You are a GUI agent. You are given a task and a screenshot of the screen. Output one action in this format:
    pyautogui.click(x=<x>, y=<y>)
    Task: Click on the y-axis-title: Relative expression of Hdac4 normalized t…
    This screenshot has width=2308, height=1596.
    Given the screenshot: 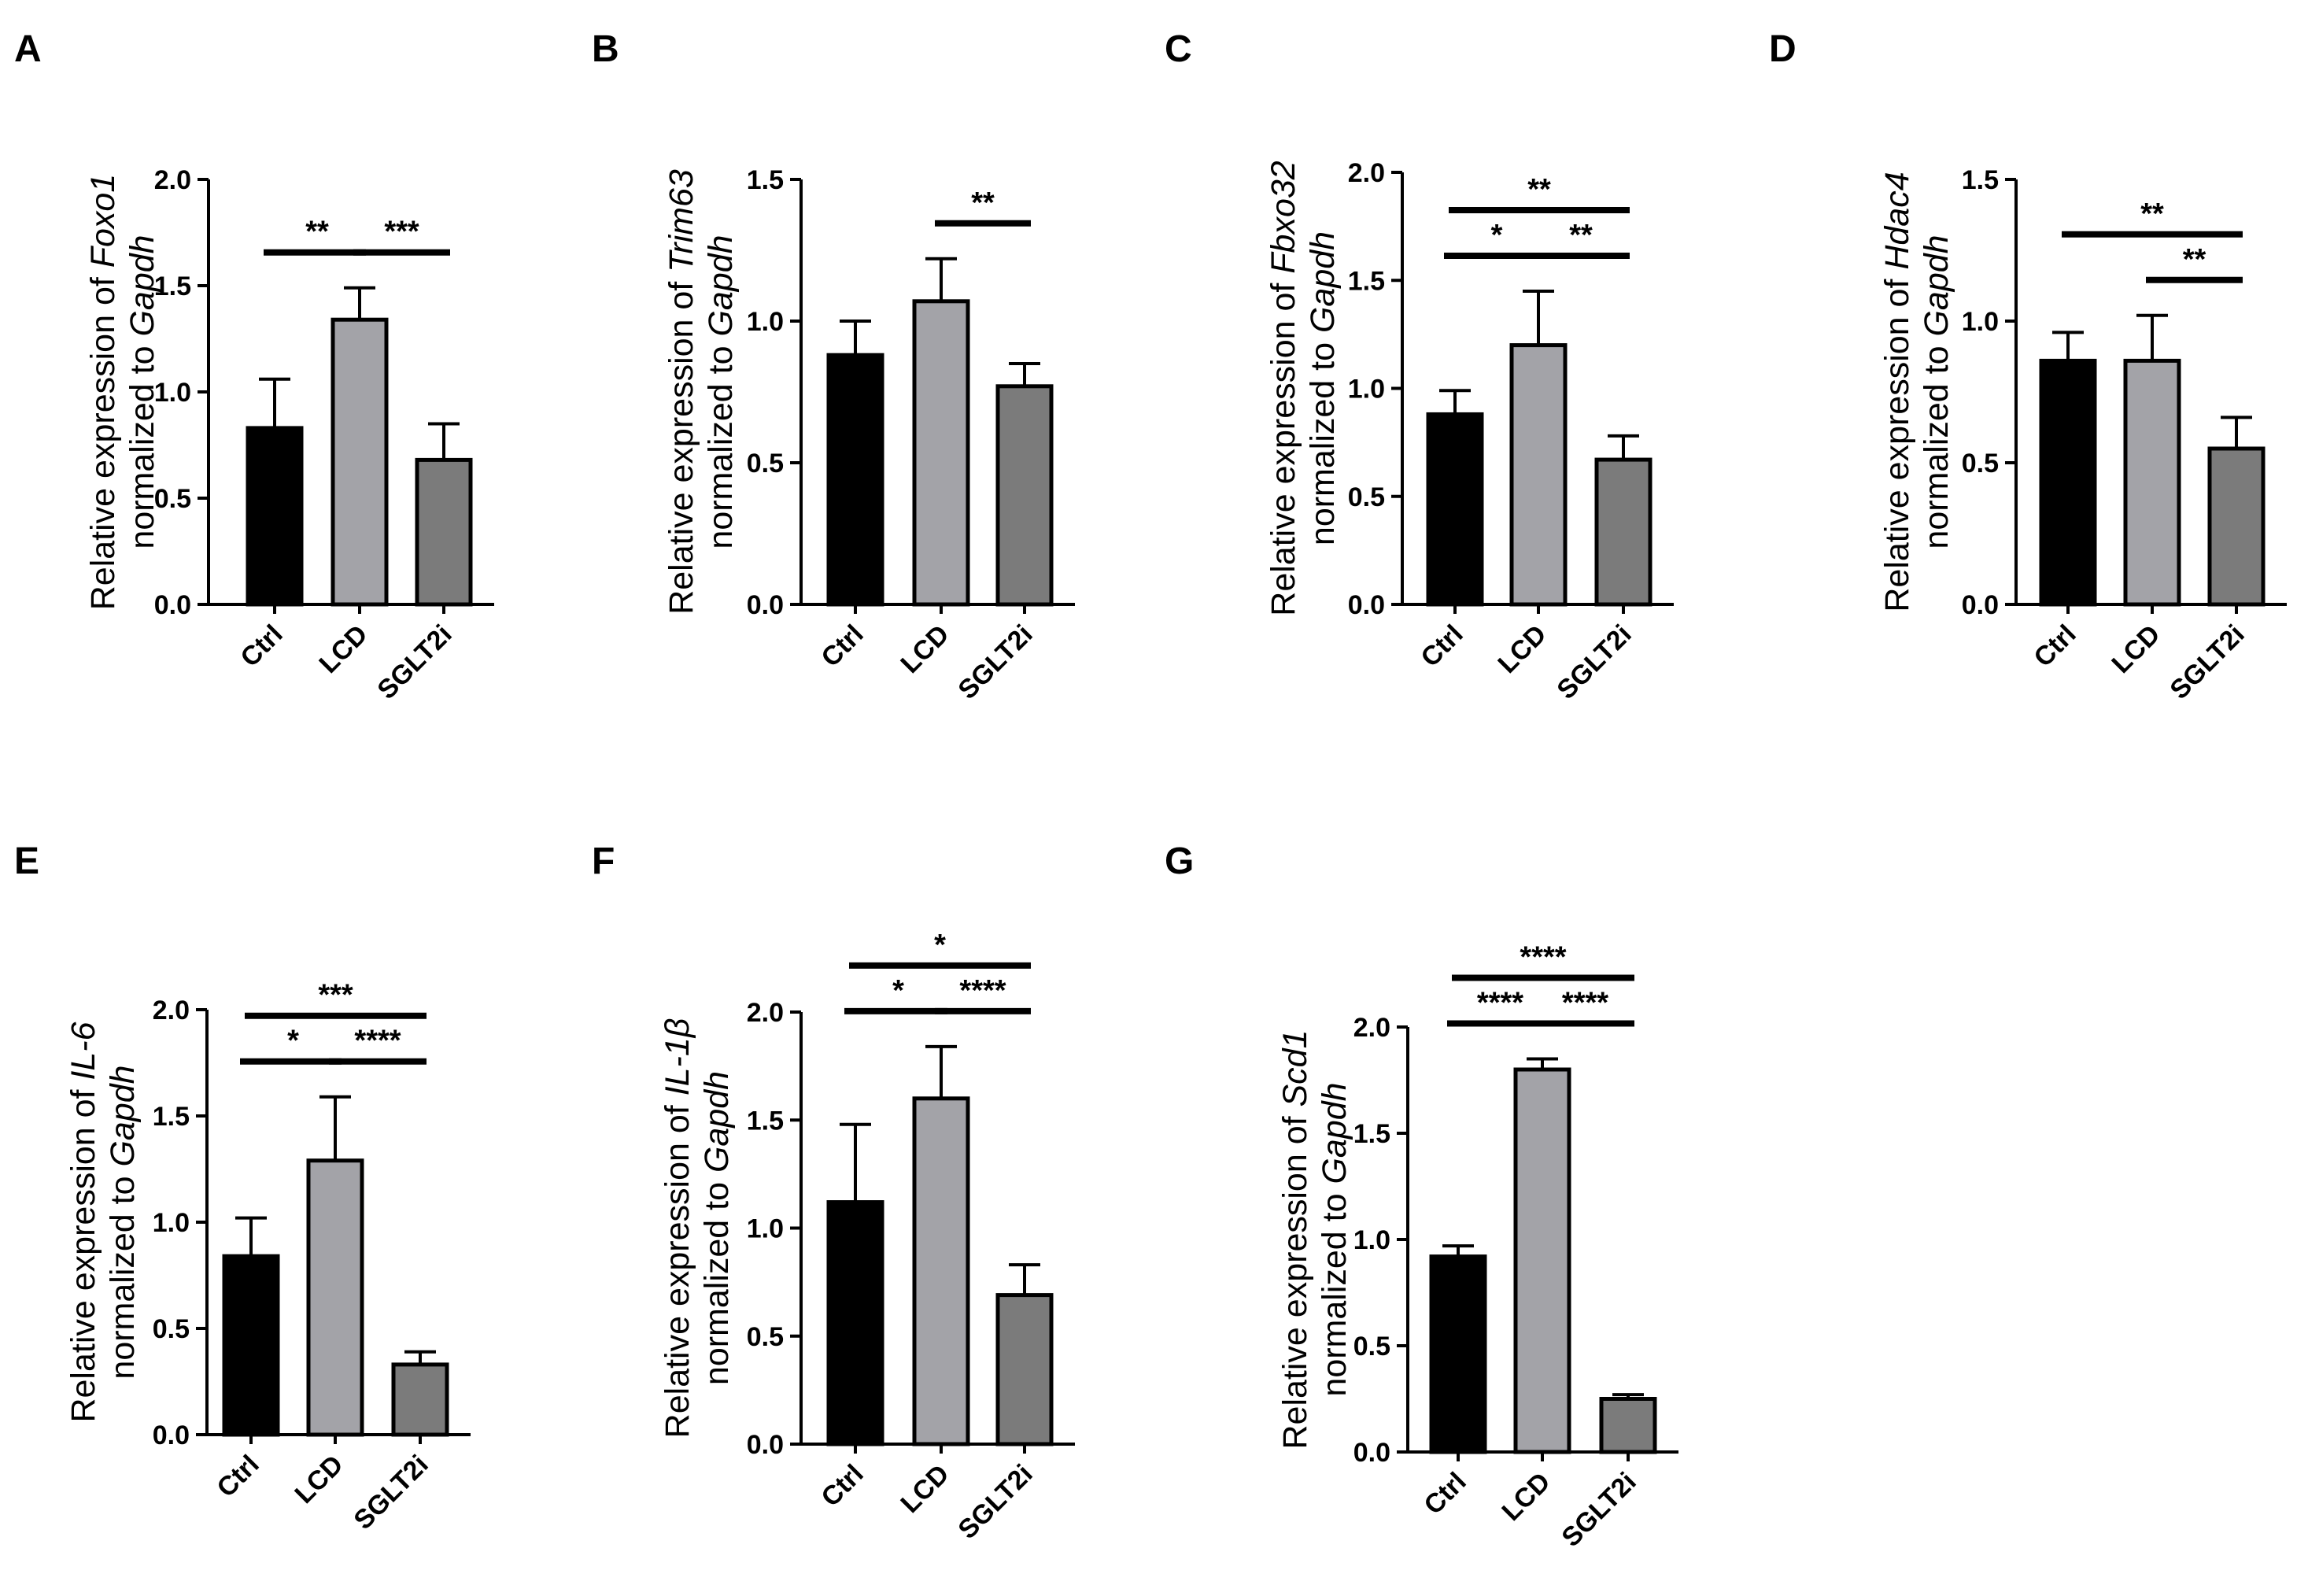 What is the action you would take?
    pyautogui.click(x=1916, y=391)
    